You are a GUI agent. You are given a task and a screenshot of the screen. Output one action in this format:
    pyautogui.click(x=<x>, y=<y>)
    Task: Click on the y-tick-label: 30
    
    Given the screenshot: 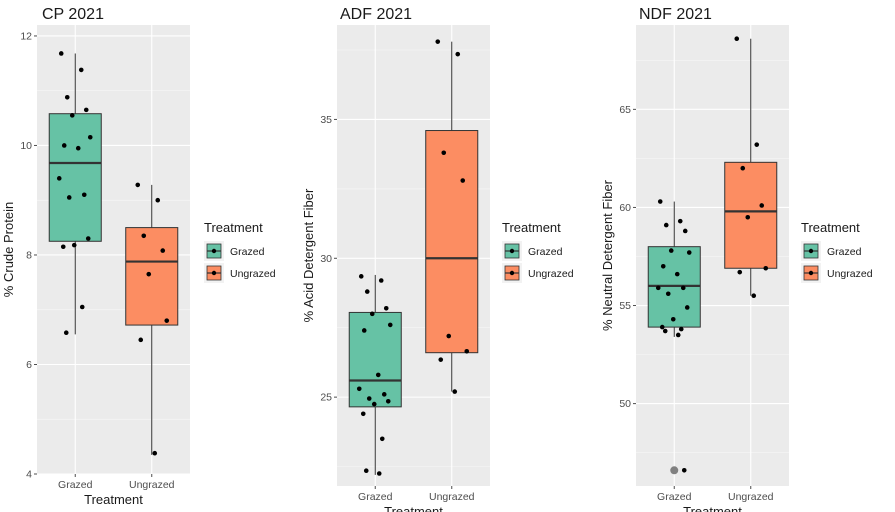 What is the action you would take?
    pyautogui.click(x=326, y=259)
    